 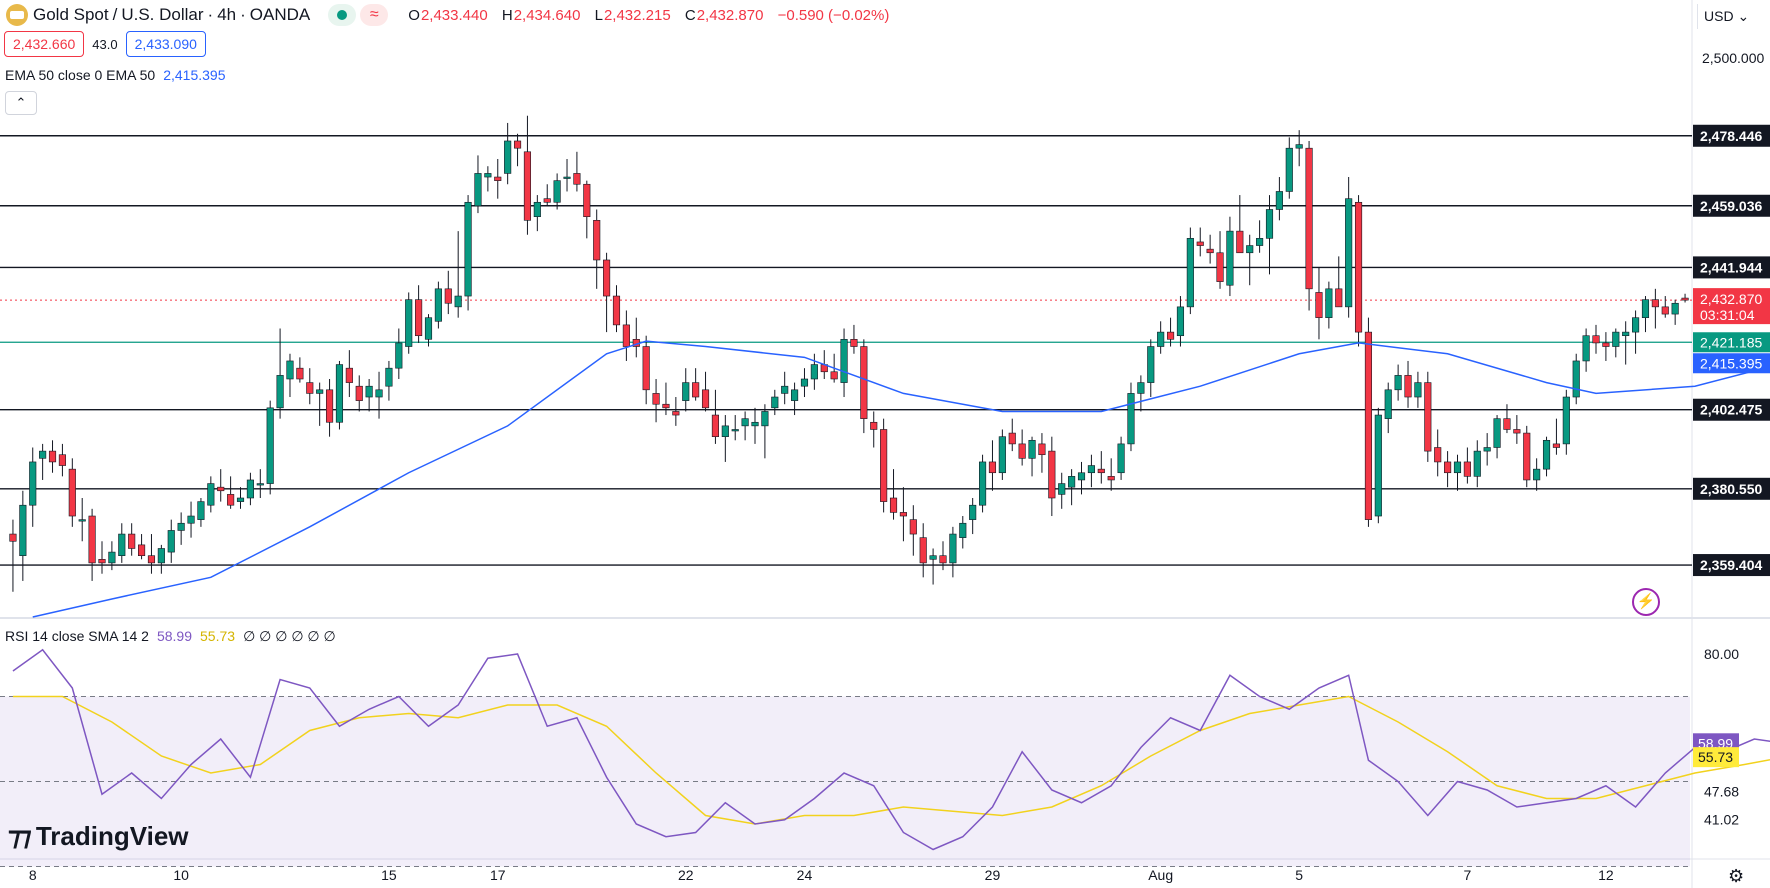 What do you see at coordinates (686, 875) in the screenshot?
I see `time-axis-tick: 22` at bounding box center [686, 875].